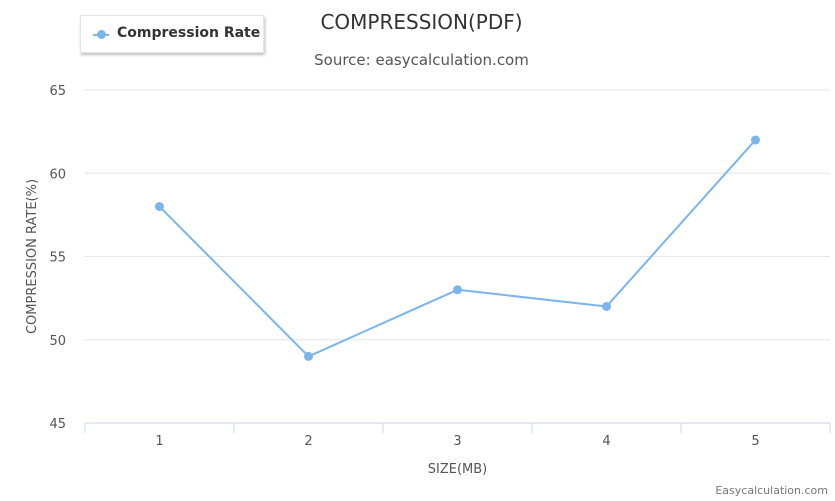 The width and height of the screenshot is (835, 501). What do you see at coordinates (101, 34) in the screenshot?
I see `legend-marker` at bounding box center [101, 34].